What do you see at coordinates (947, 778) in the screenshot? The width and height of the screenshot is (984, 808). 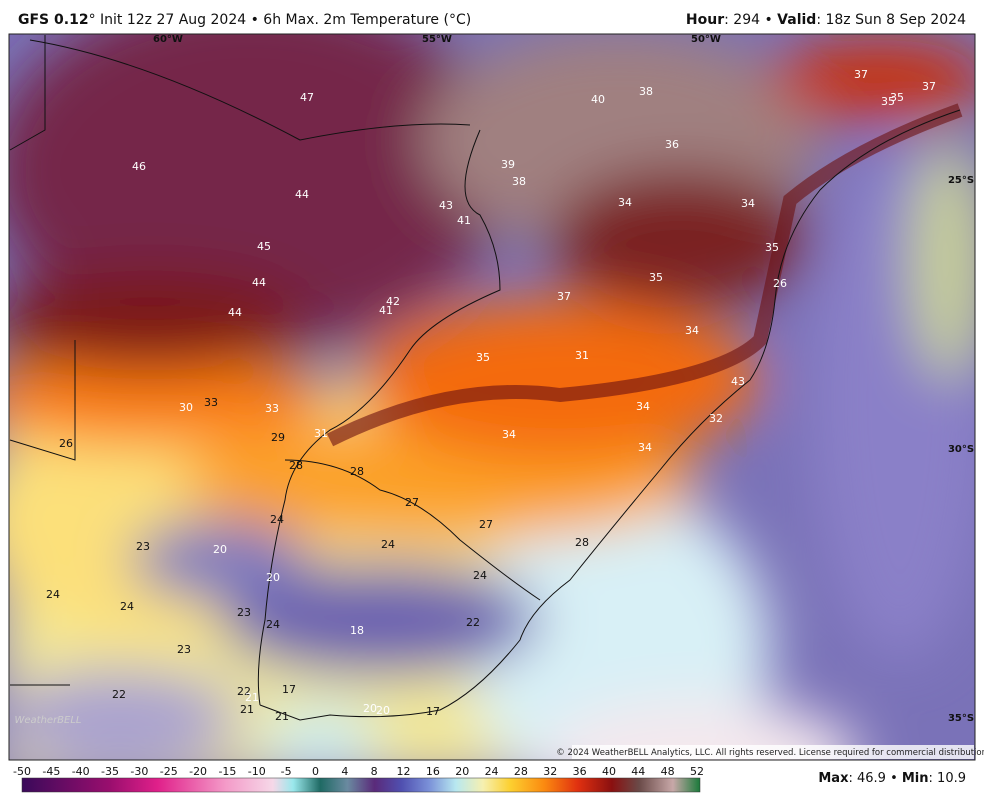 I see `min-value: : 10.9` at bounding box center [947, 778].